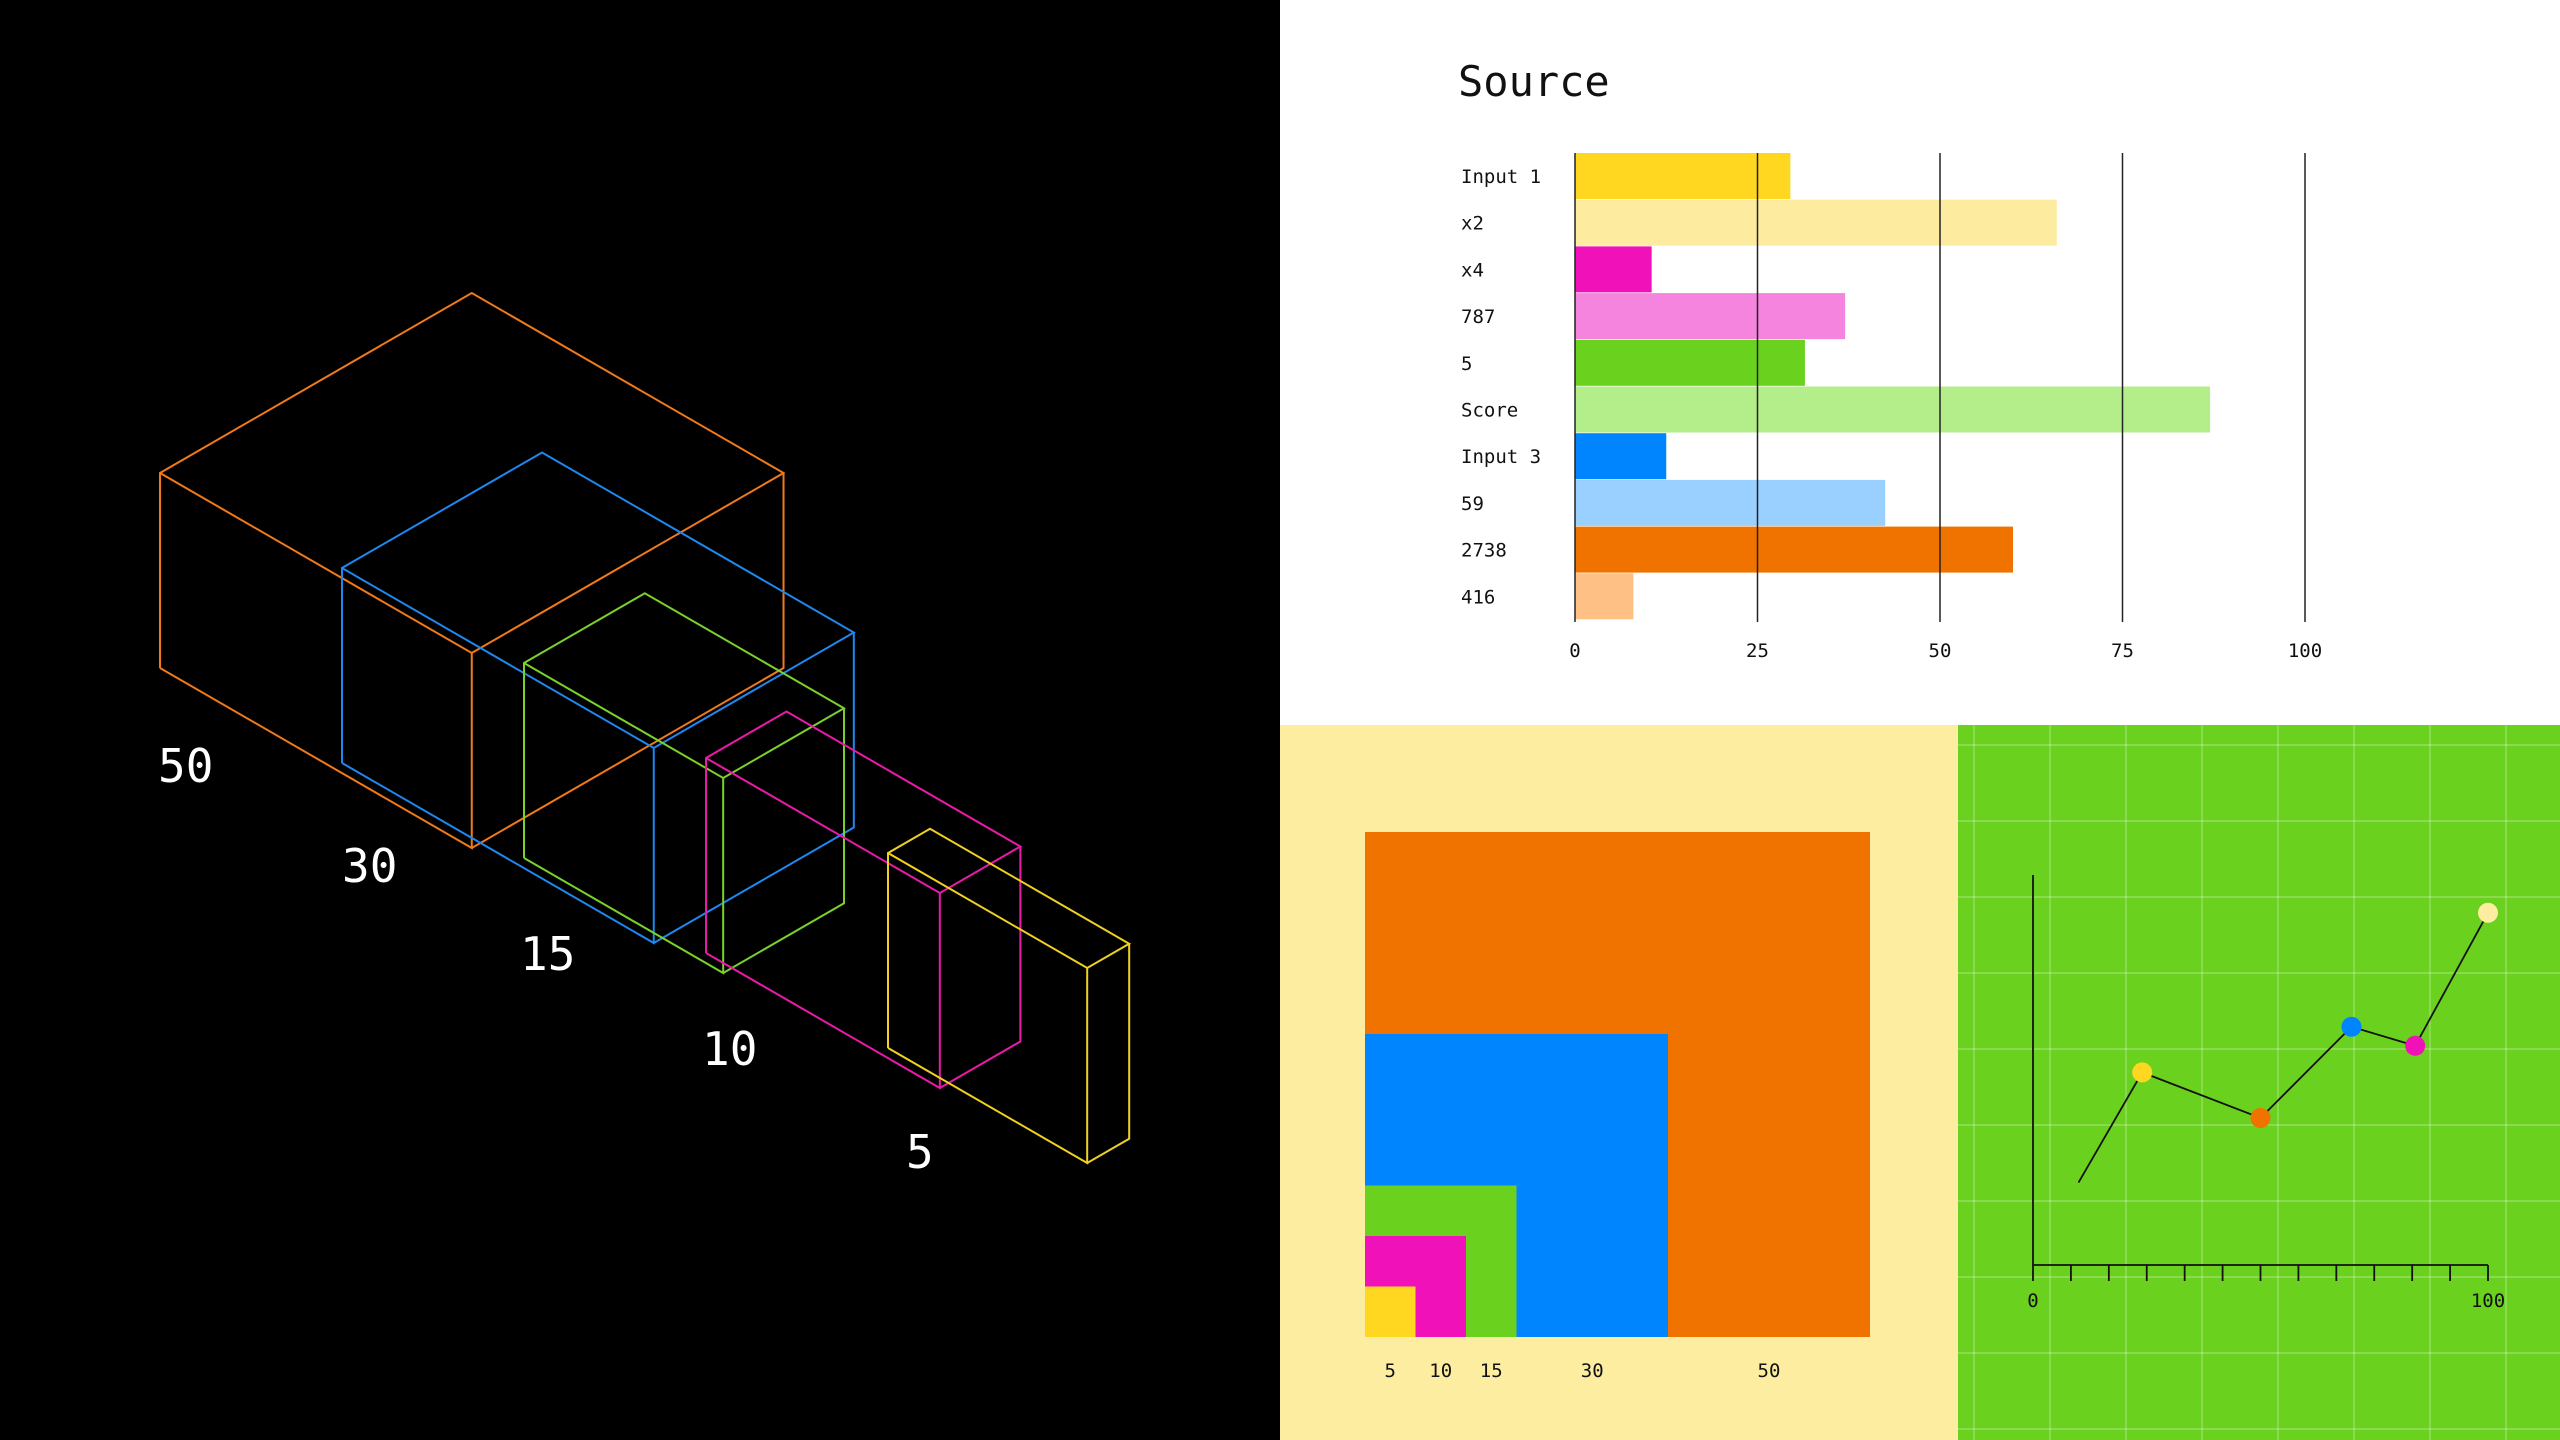 The height and width of the screenshot is (1440, 2560). What do you see at coordinates (1489, 411) in the screenshot?
I see `bar-category-label: Score` at bounding box center [1489, 411].